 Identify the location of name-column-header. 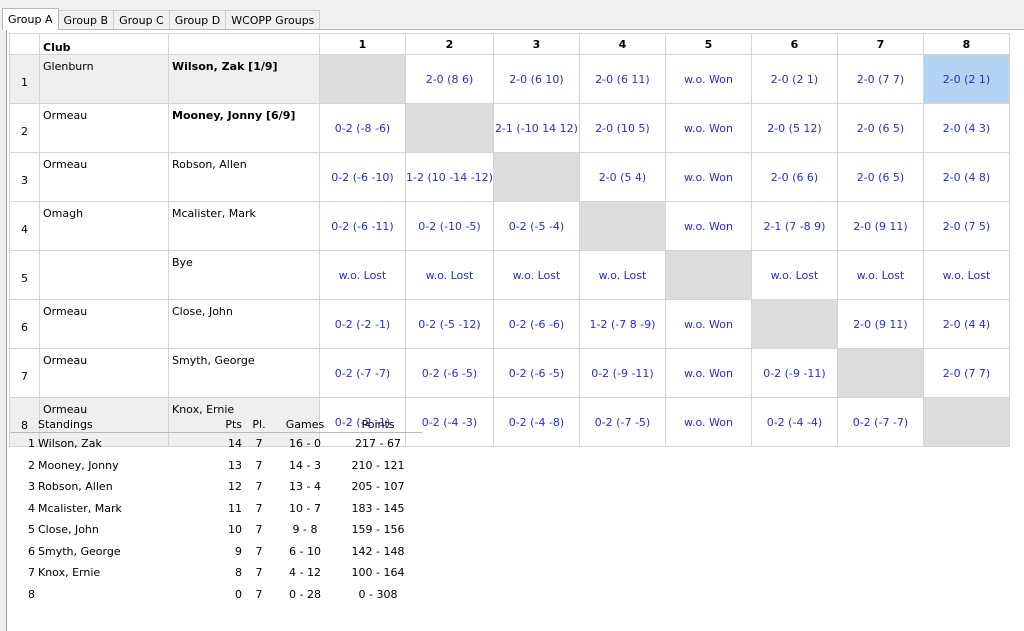
(244, 44).